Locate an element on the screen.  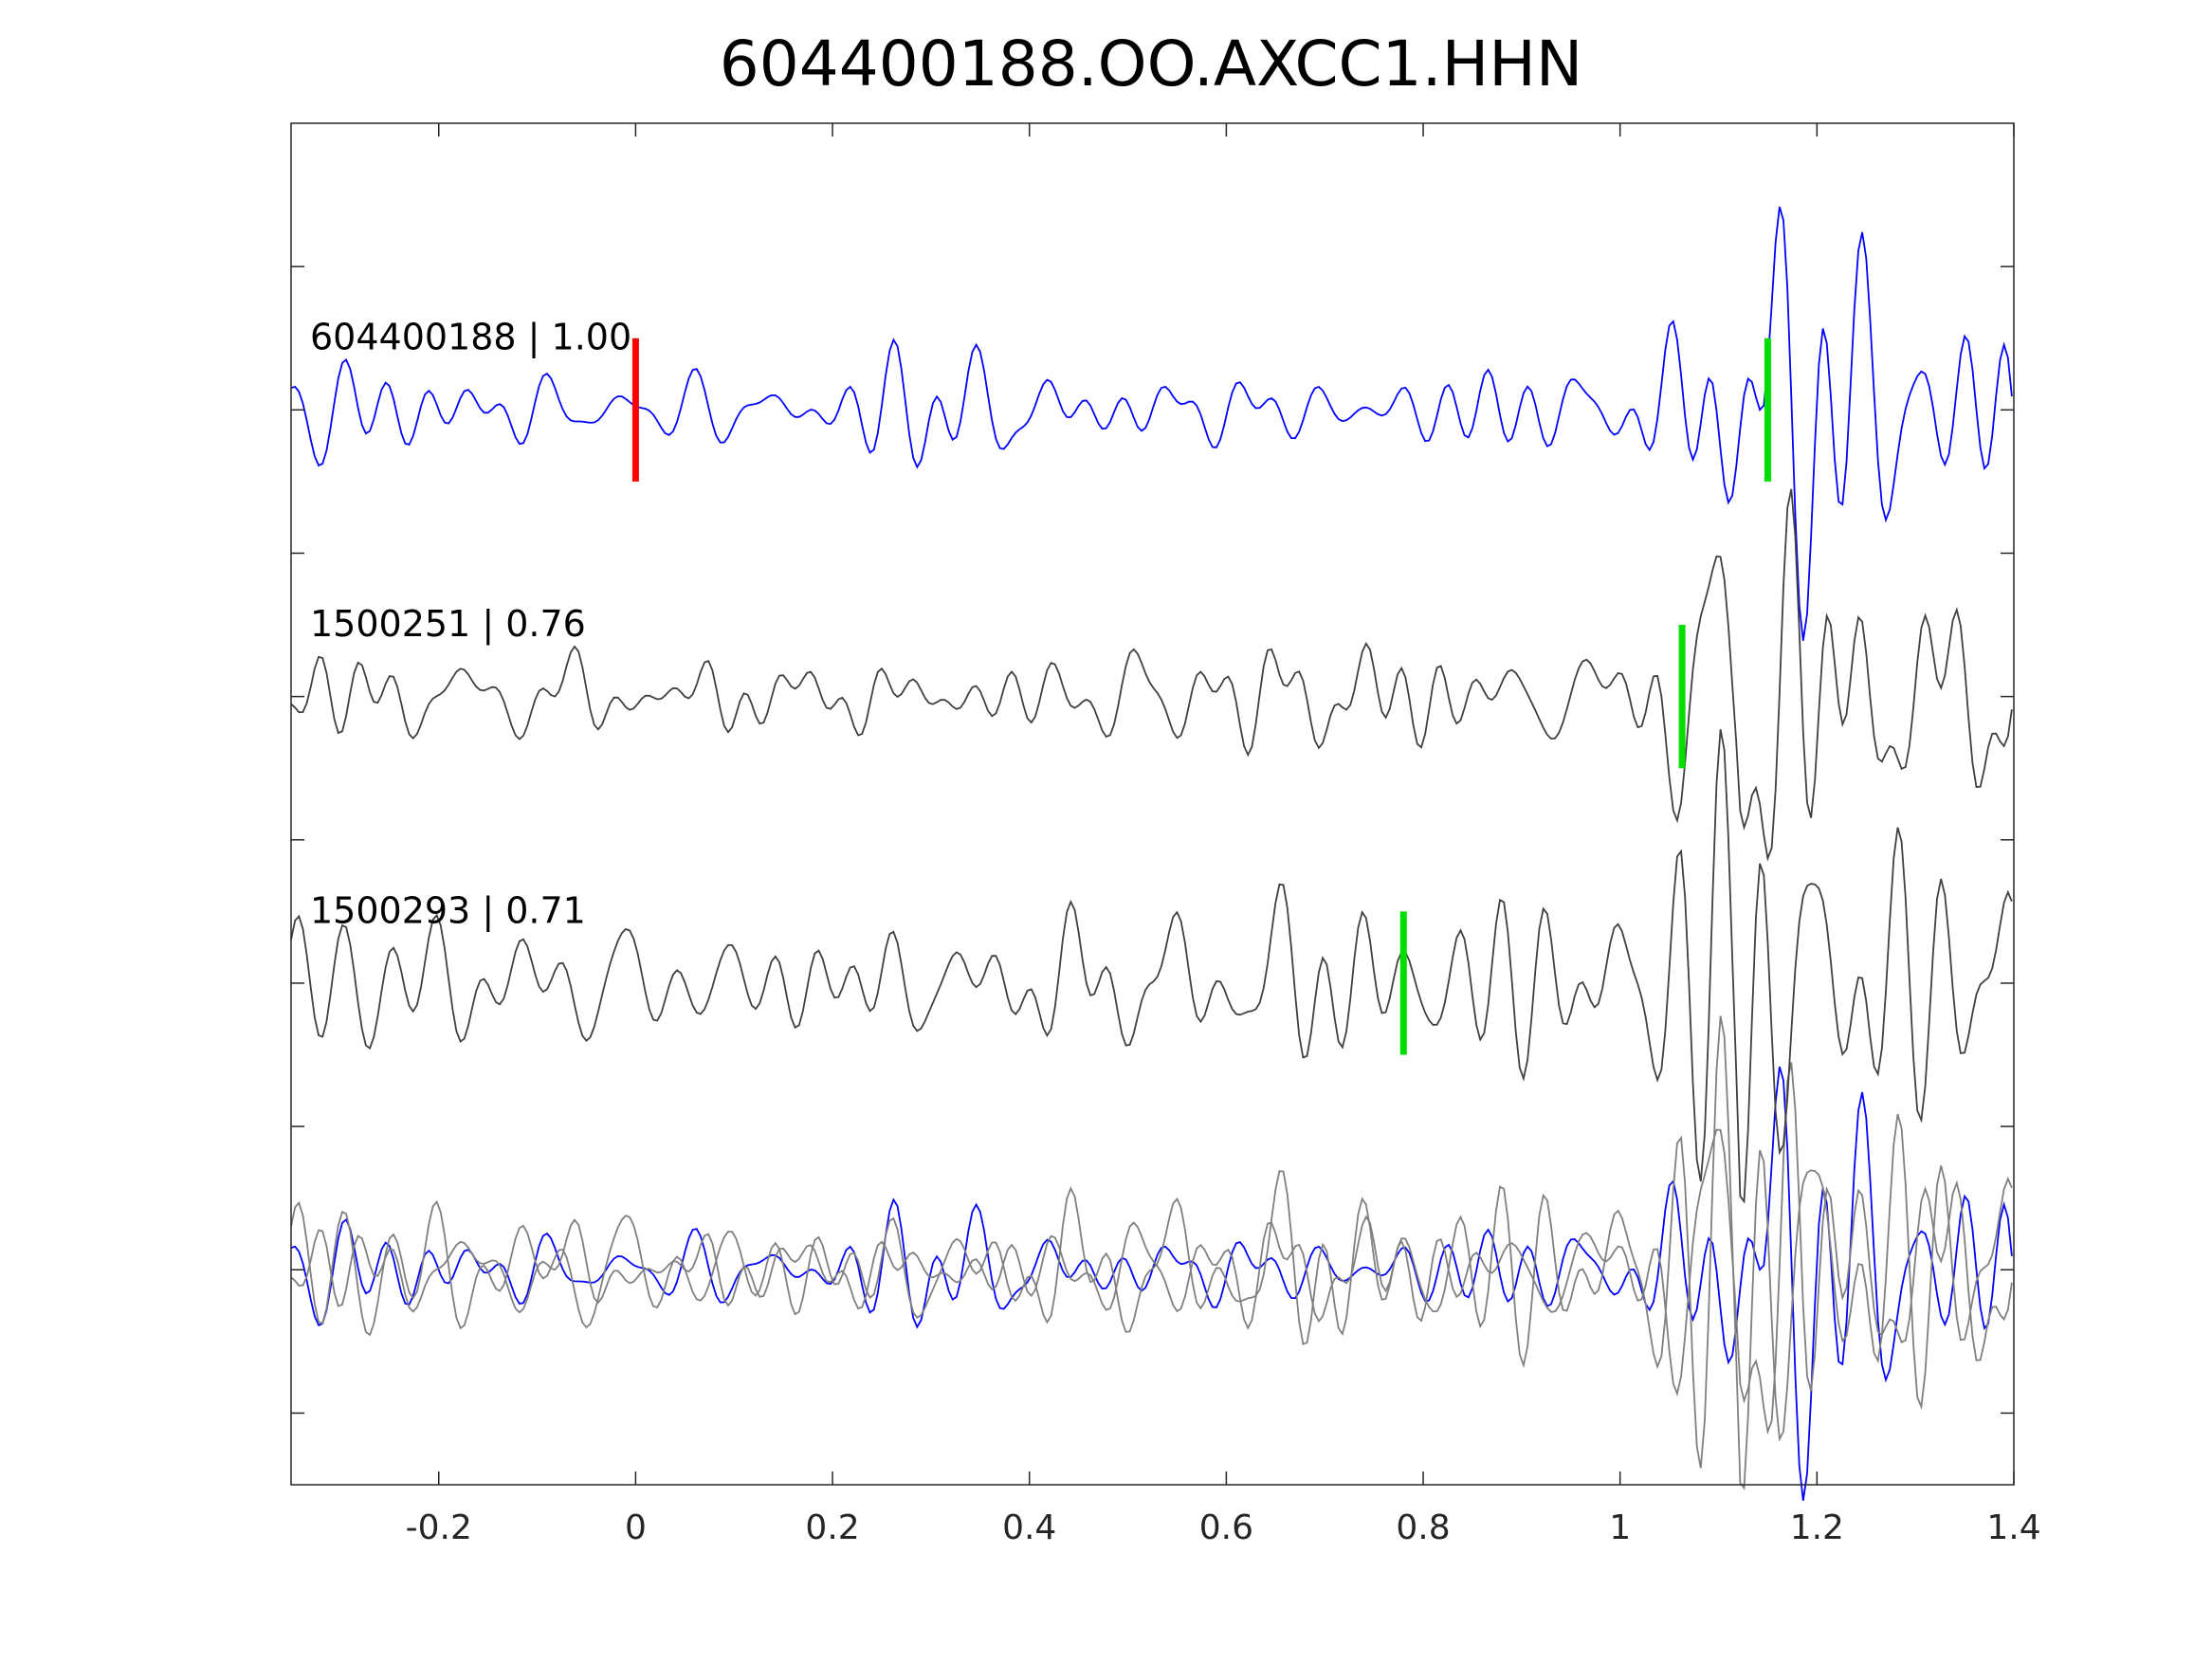
x-tick-label: 0.6 is located at coordinates (1226, 1527).